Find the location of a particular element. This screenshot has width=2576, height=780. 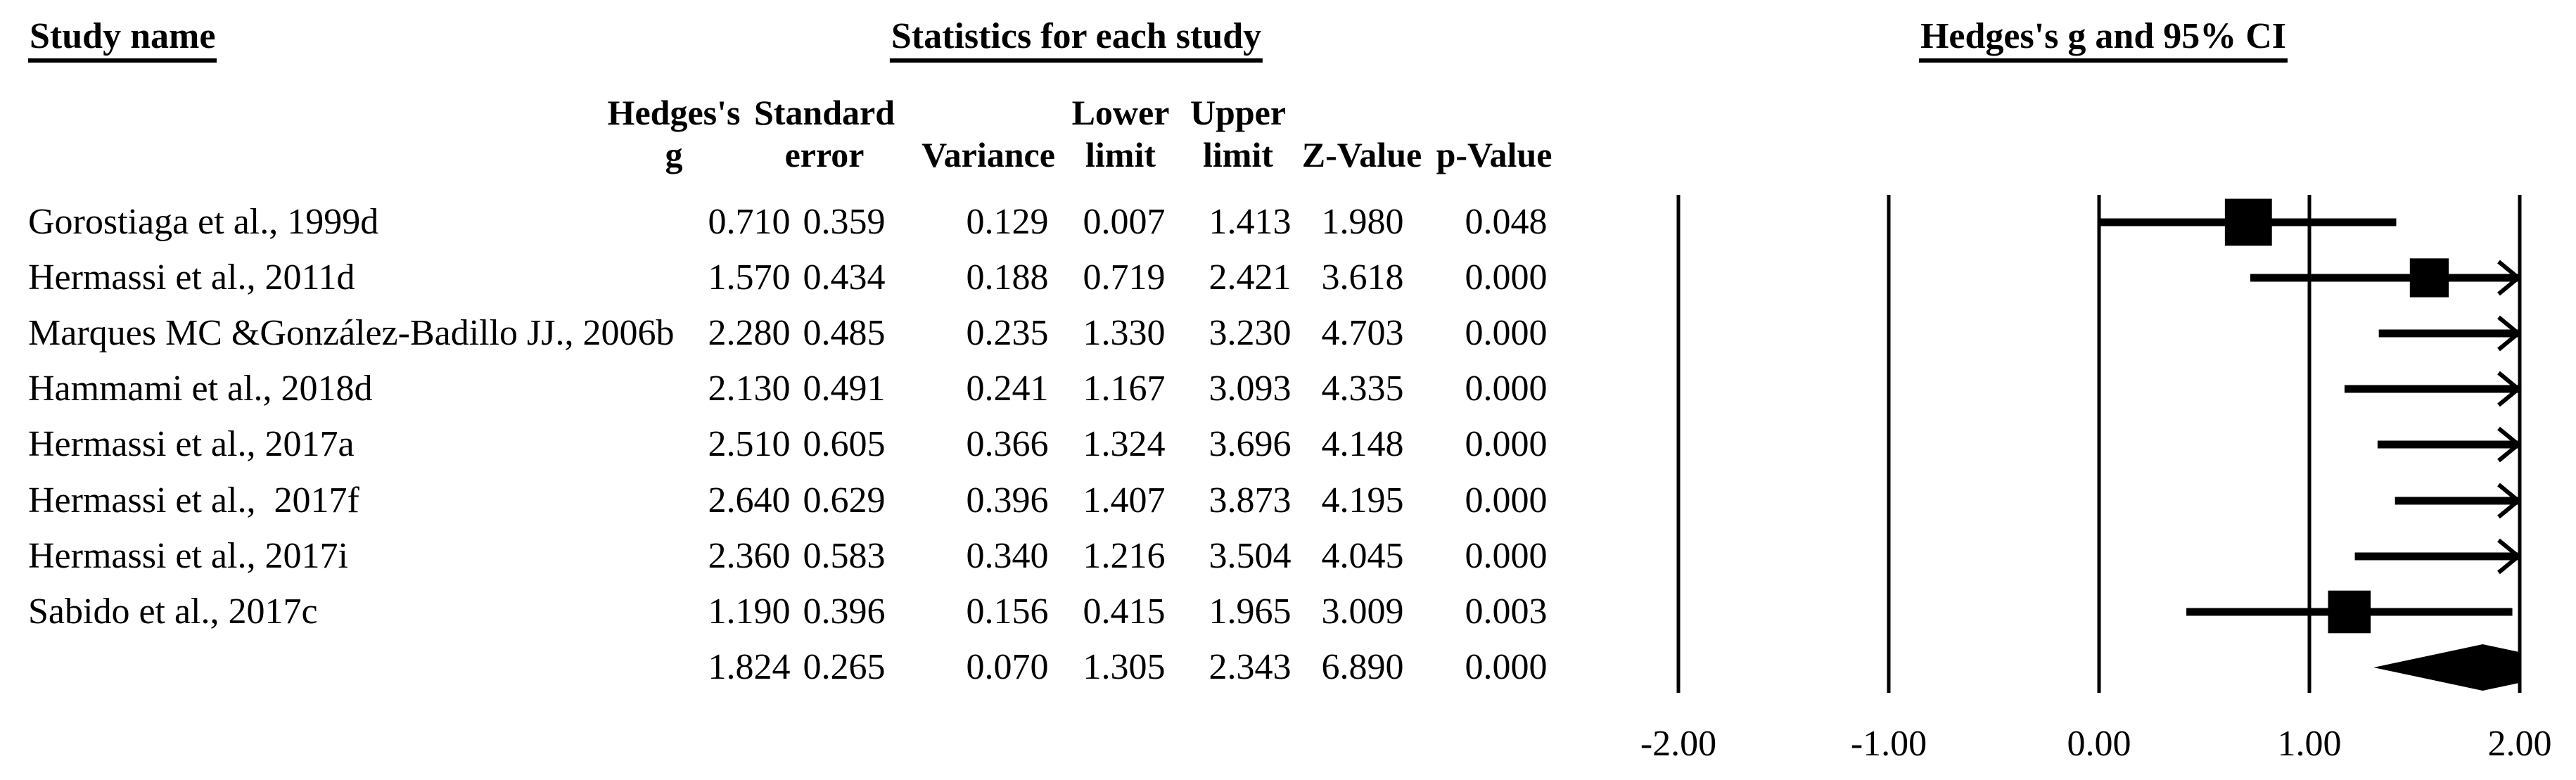

cell-variance: 0.235 is located at coordinates (1007, 333).